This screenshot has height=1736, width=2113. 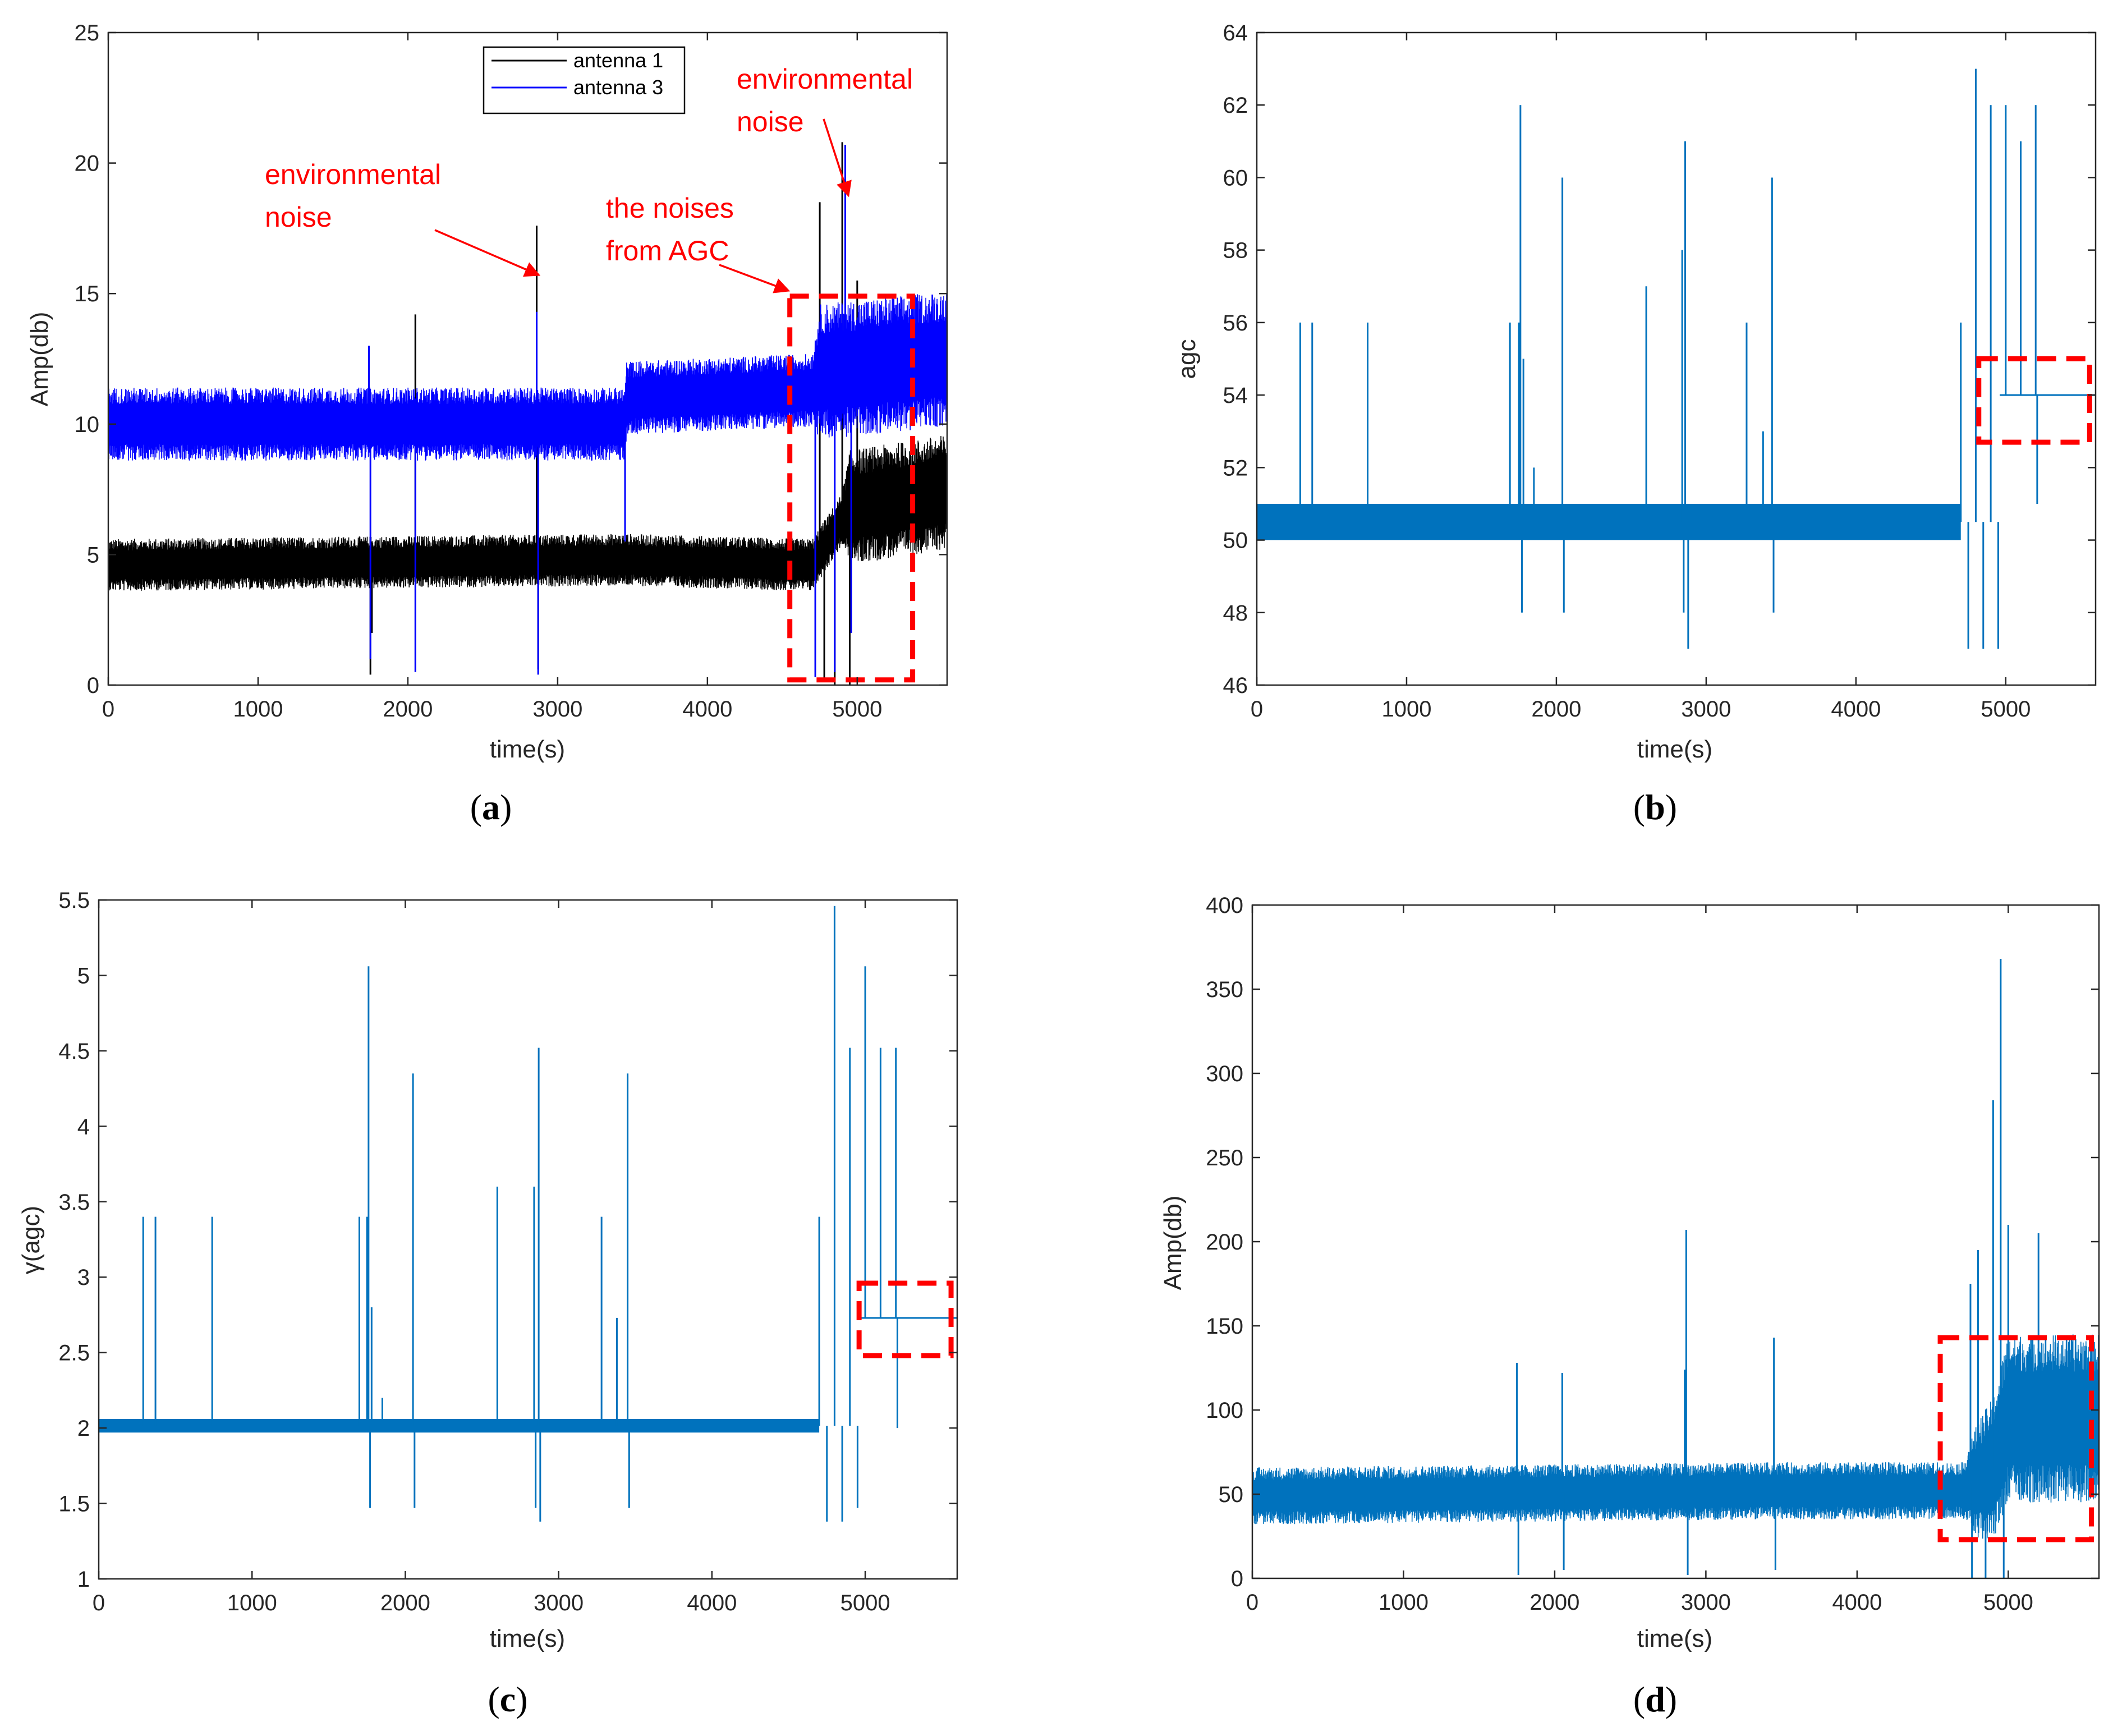 What do you see at coordinates (1235, 178) in the screenshot?
I see `y-tick-label: 60` at bounding box center [1235, 178].